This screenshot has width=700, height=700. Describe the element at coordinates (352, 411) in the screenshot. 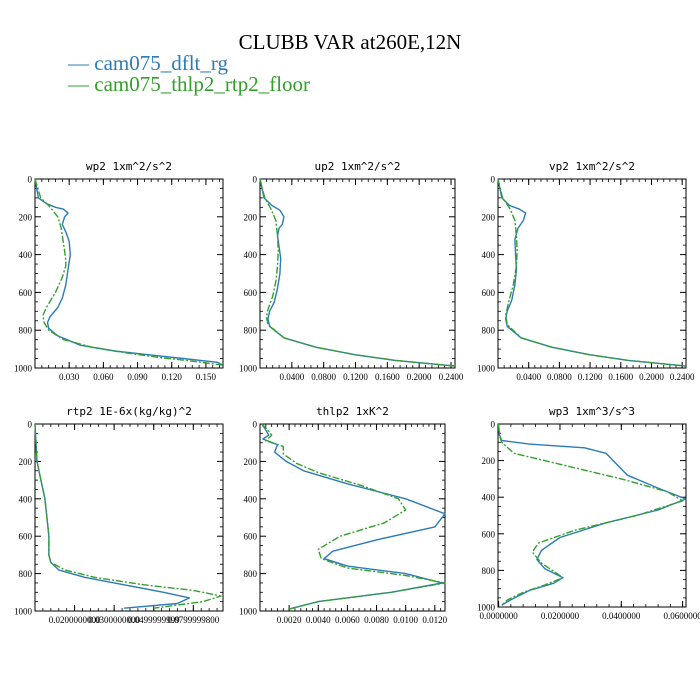

I see `subplot-title: thlp2 1xK^2` at that location.